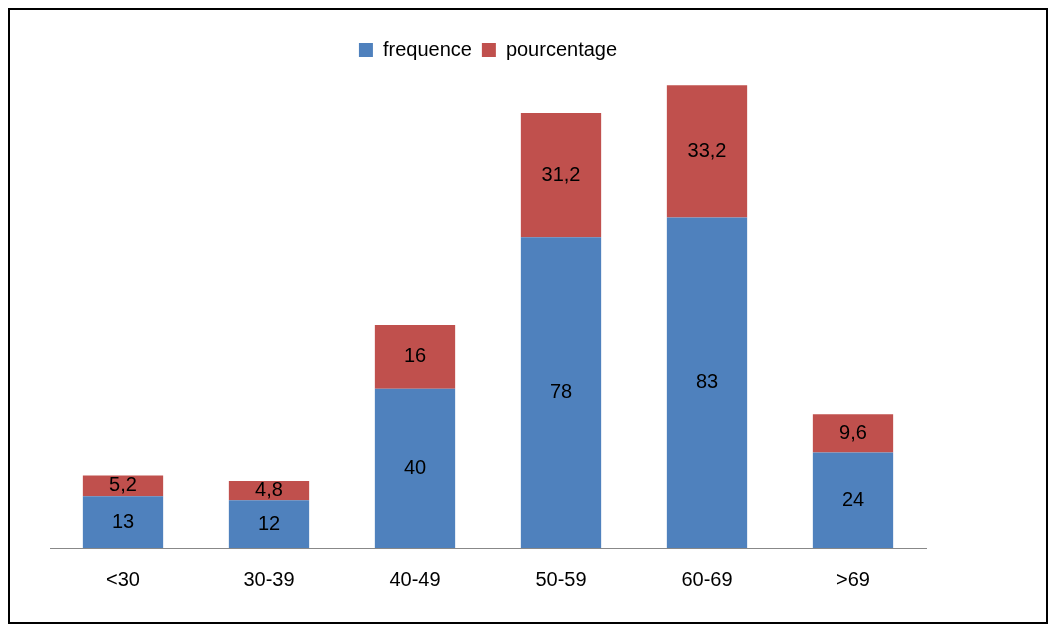 This screenshot has width=1058, height=634. I want to click on data-label: 16, so click(415, 355).